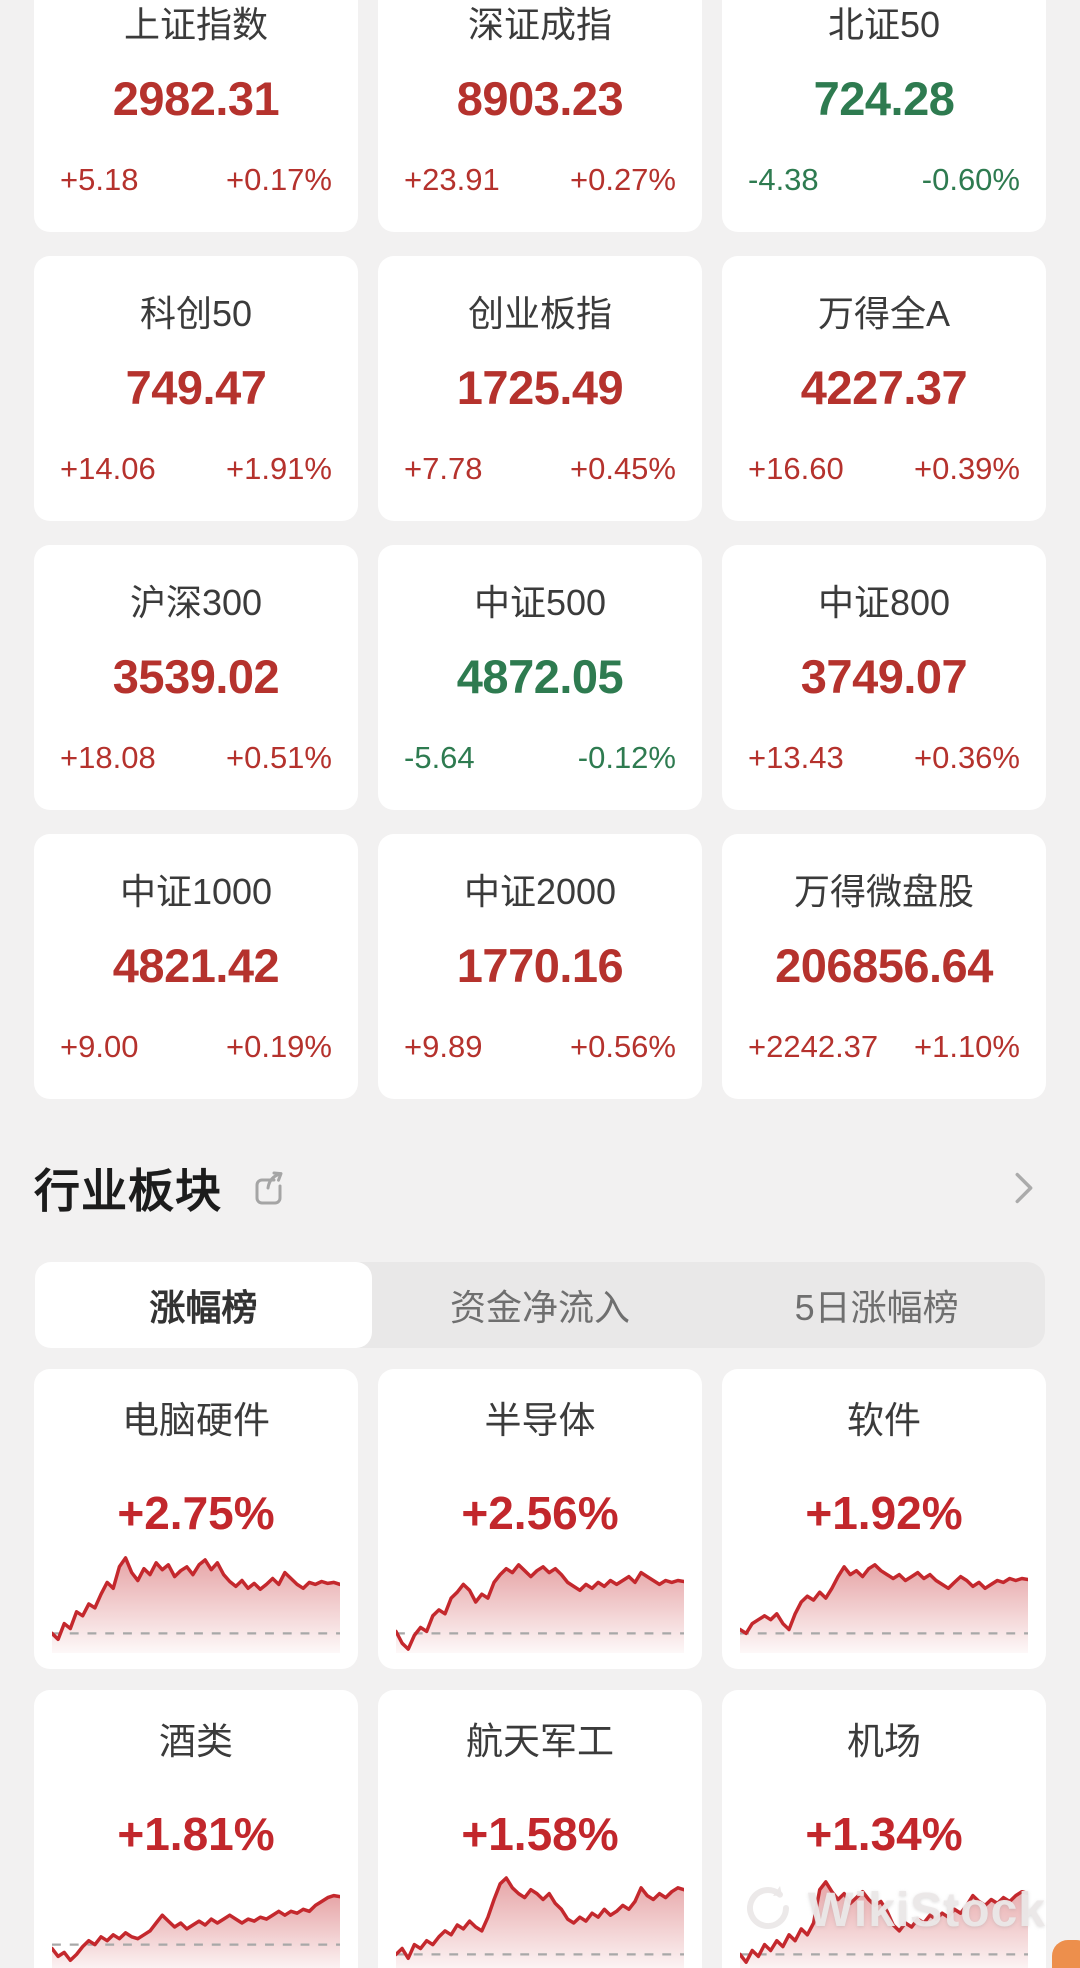 The height and width of the screenshot is (1968, 1080). What do you see at coordinates (884, 1741) in the screenshot?
I see `sector-name: 机场` at bounding box center [884, 1741].